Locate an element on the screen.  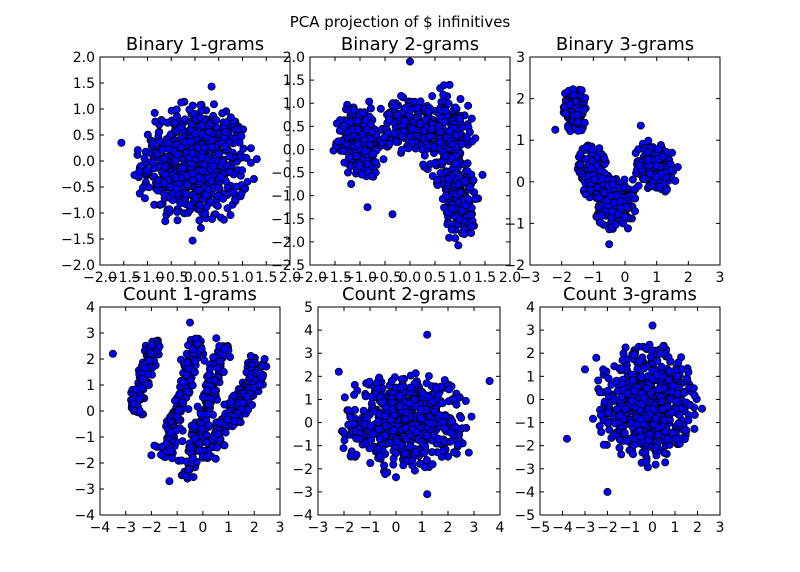
y-tick-label: −4 is located at coordinates (84, 516).